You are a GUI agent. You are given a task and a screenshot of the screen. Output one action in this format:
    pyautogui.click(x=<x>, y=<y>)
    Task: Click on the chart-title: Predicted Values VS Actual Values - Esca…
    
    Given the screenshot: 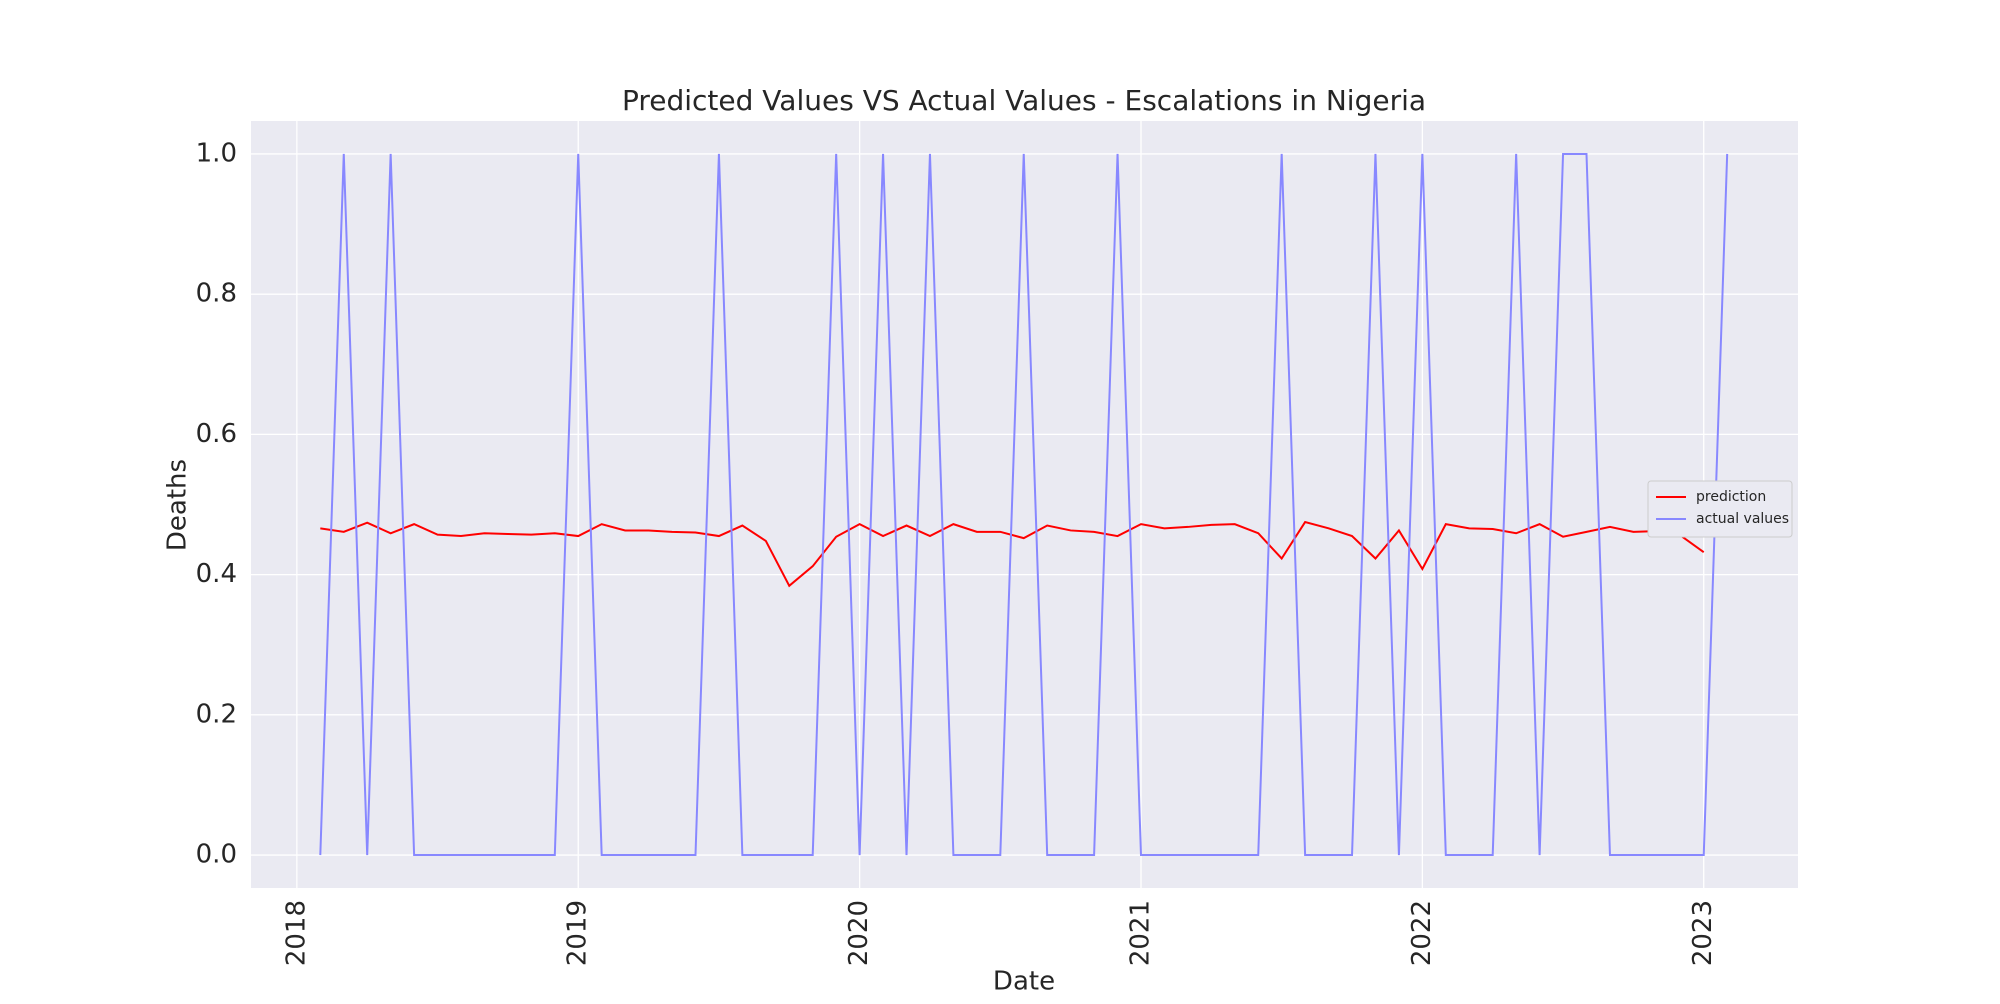 What is the action you would take?
    pyautogui.click(x=1024, y=100)
    